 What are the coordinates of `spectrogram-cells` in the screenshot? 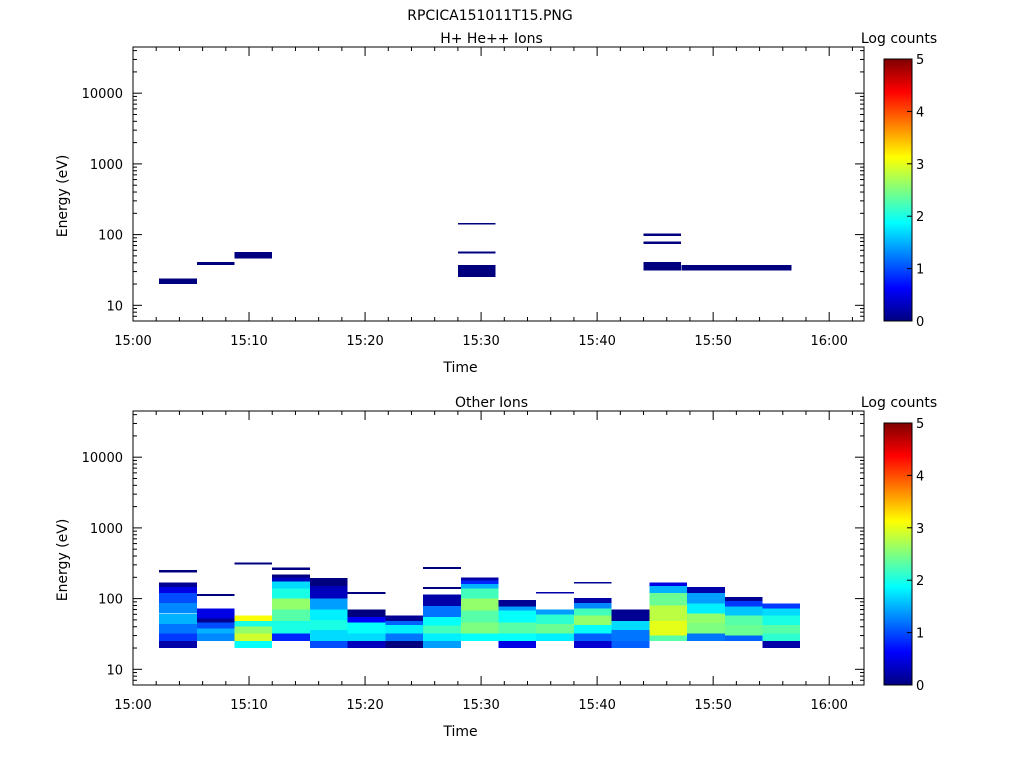 It's located at (480, 605).